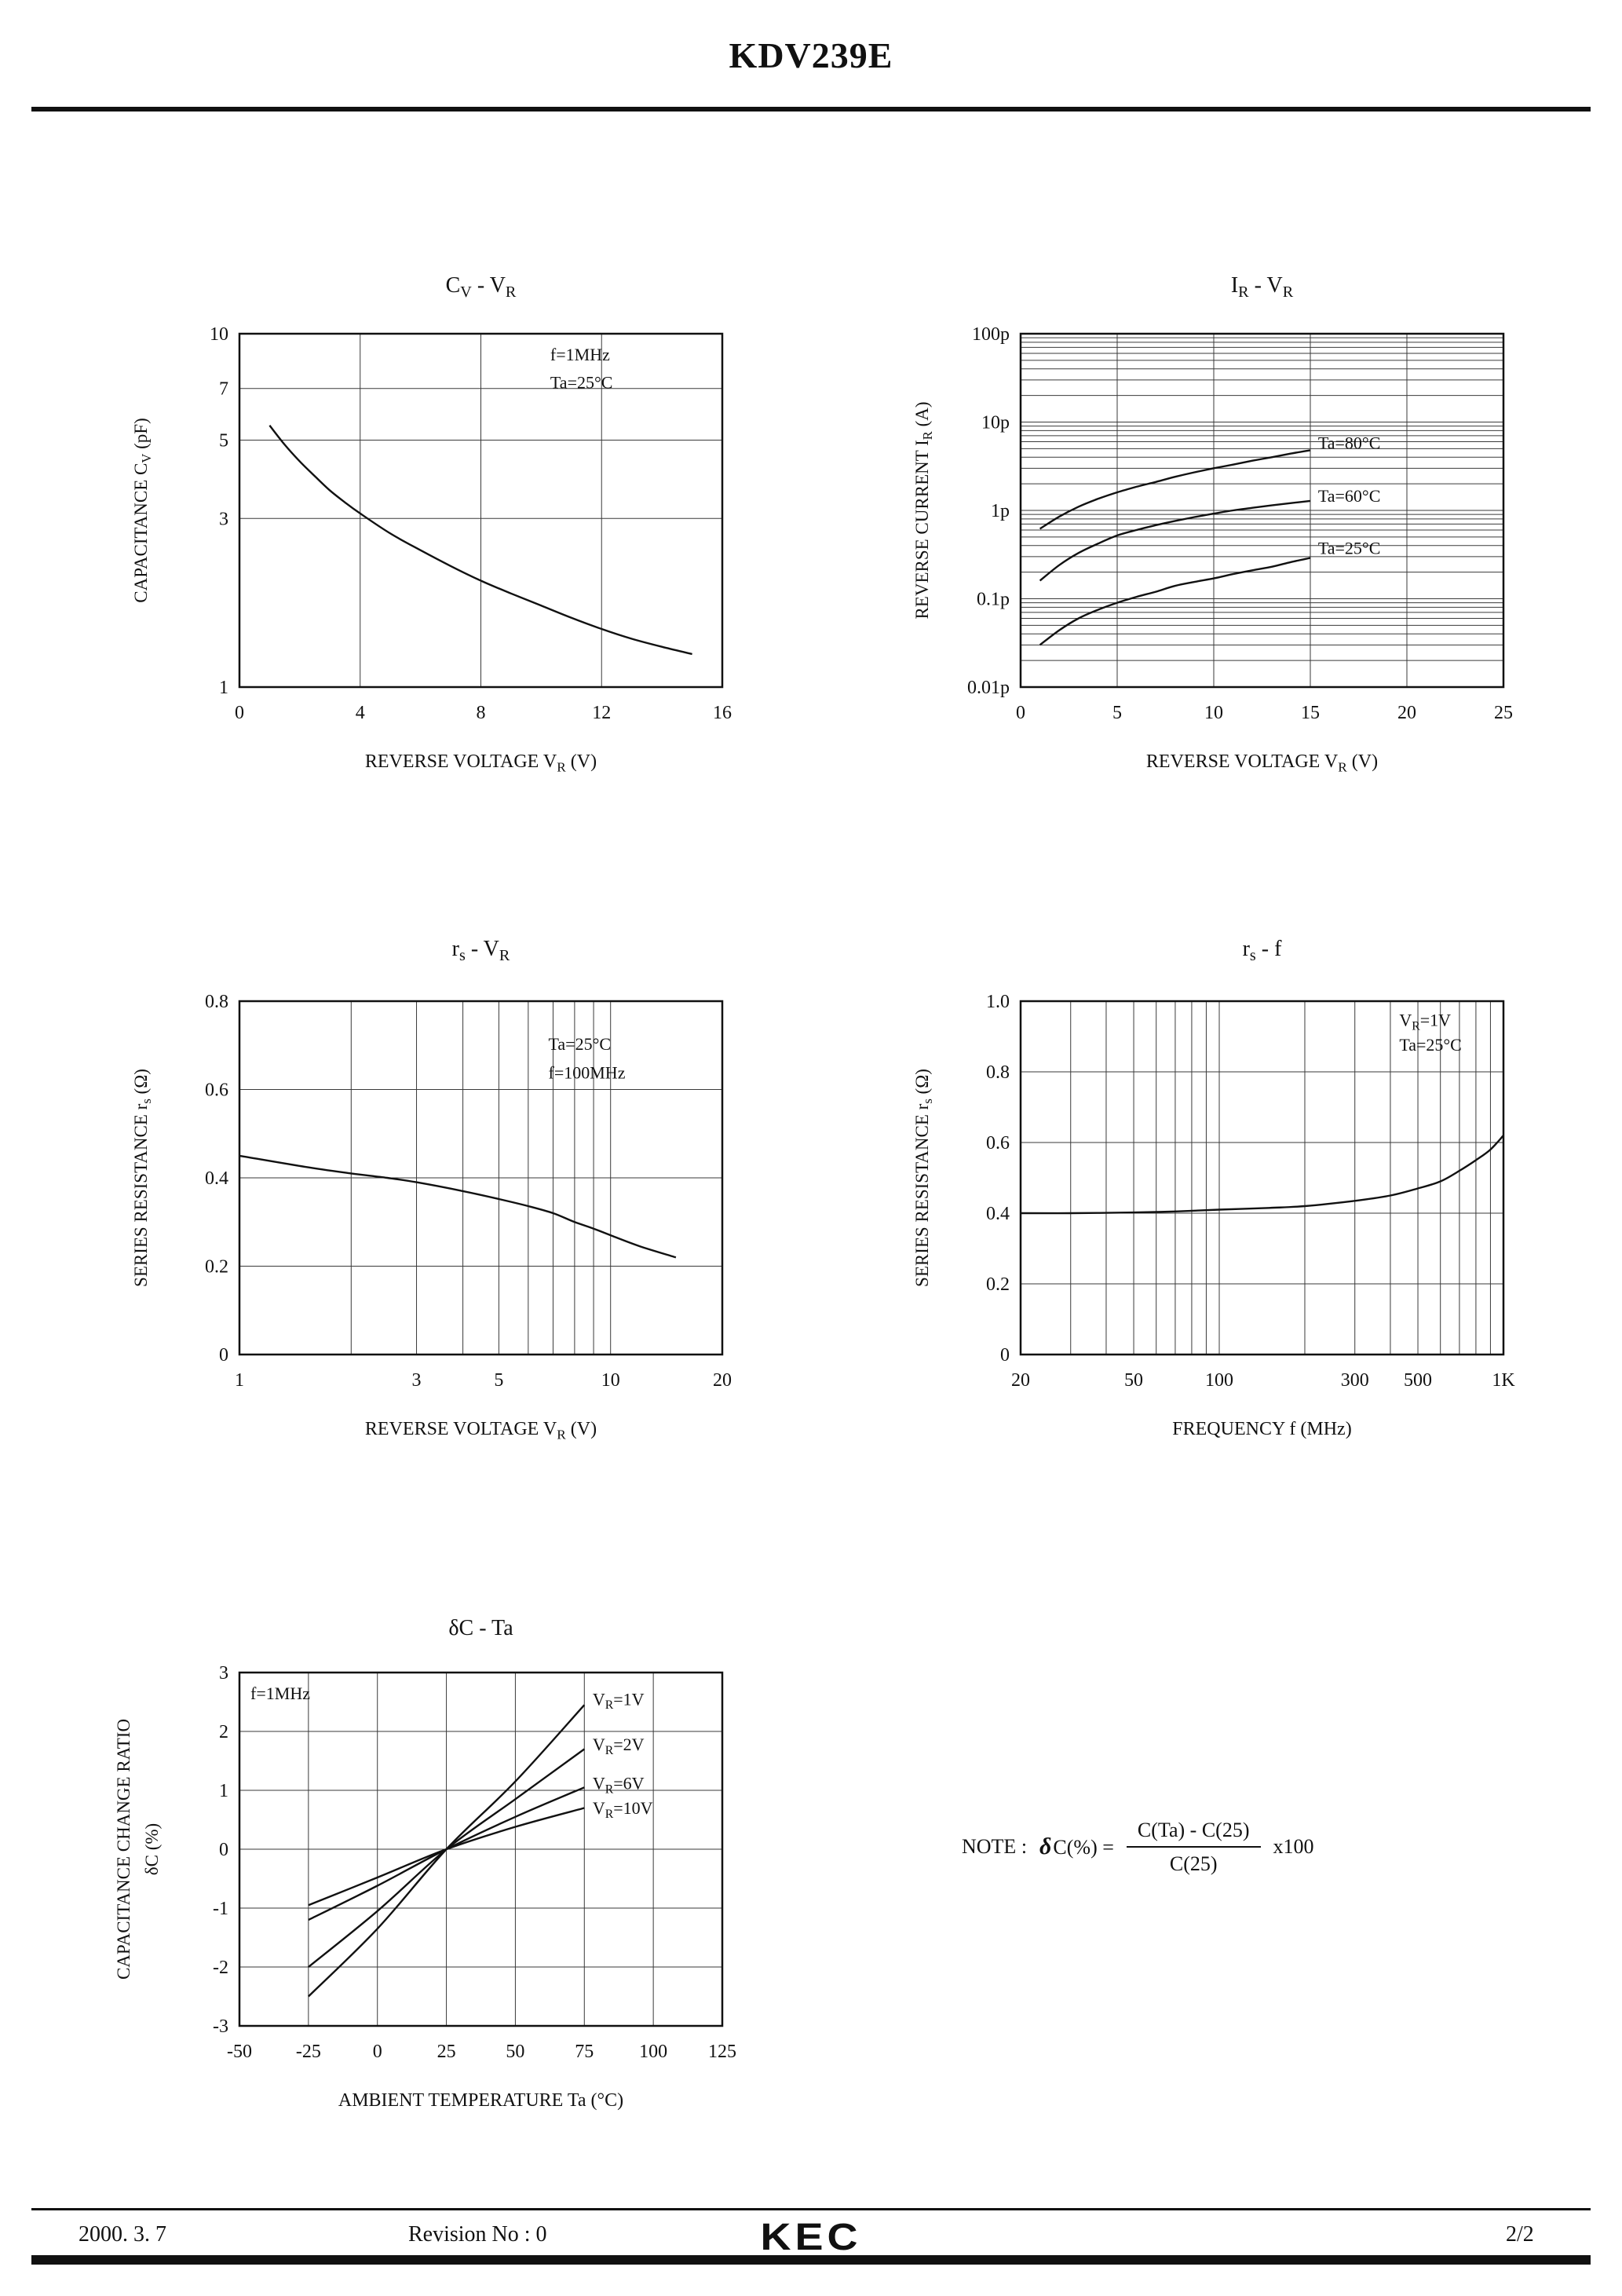 The height and width of the screenshot is (2296, 1622). I want to click on chart-text: CV - VR, so click(481, 287).